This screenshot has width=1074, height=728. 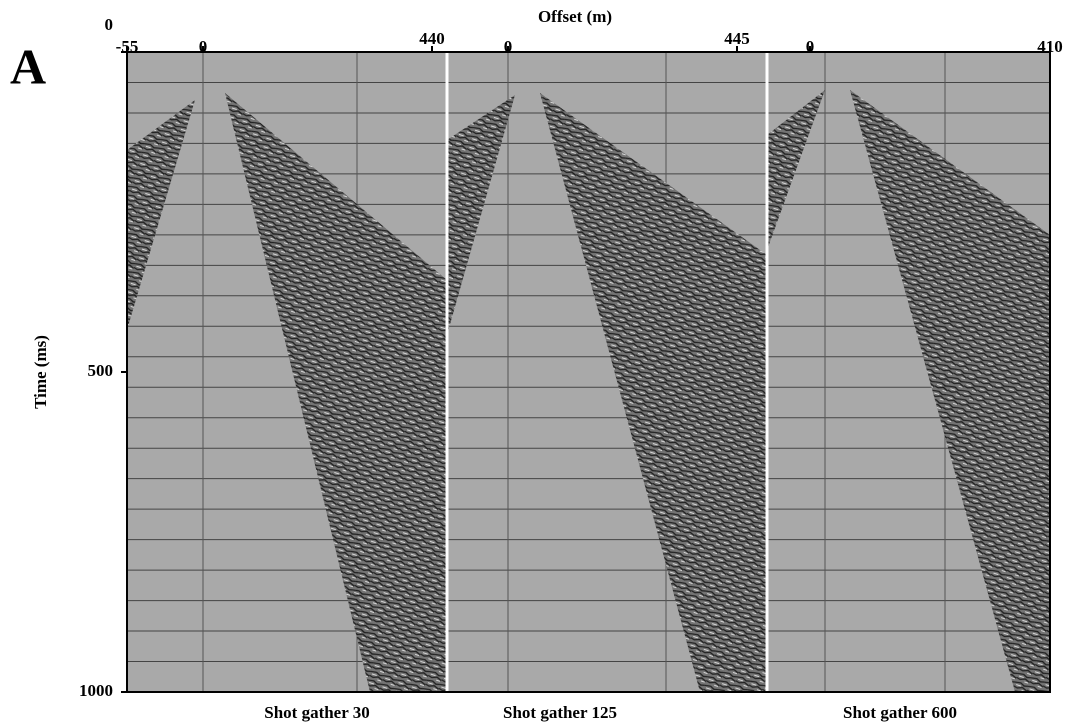 I want to click on x-tick-label: 445, so click(x=737, y=38).